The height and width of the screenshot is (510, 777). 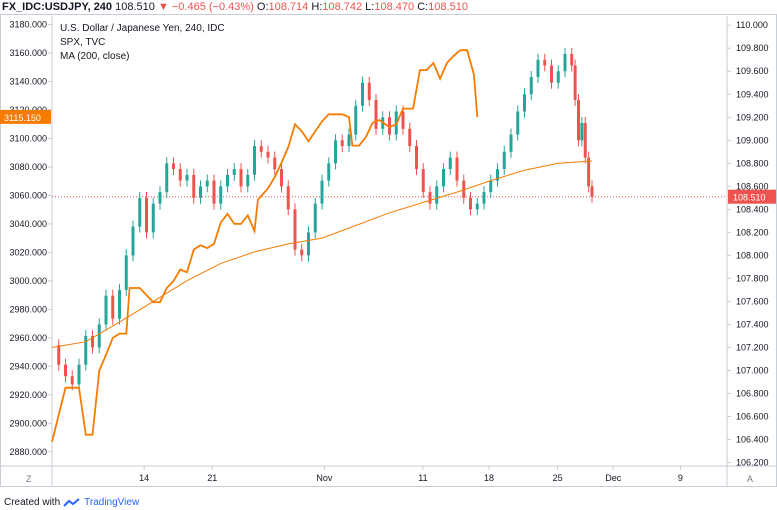 What do you see at coordinates (394, 7) in the screenshot?
I see `low-value: 108.470` at bounding box center [394, 7].